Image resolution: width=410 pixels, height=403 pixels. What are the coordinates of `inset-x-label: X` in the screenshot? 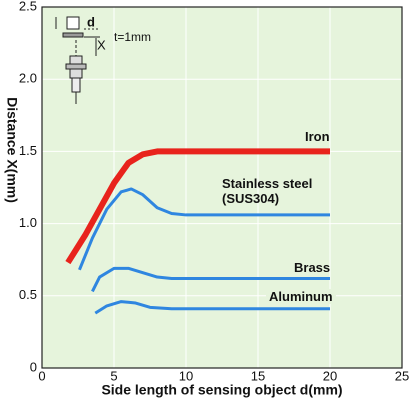 It's located at (101, 44).